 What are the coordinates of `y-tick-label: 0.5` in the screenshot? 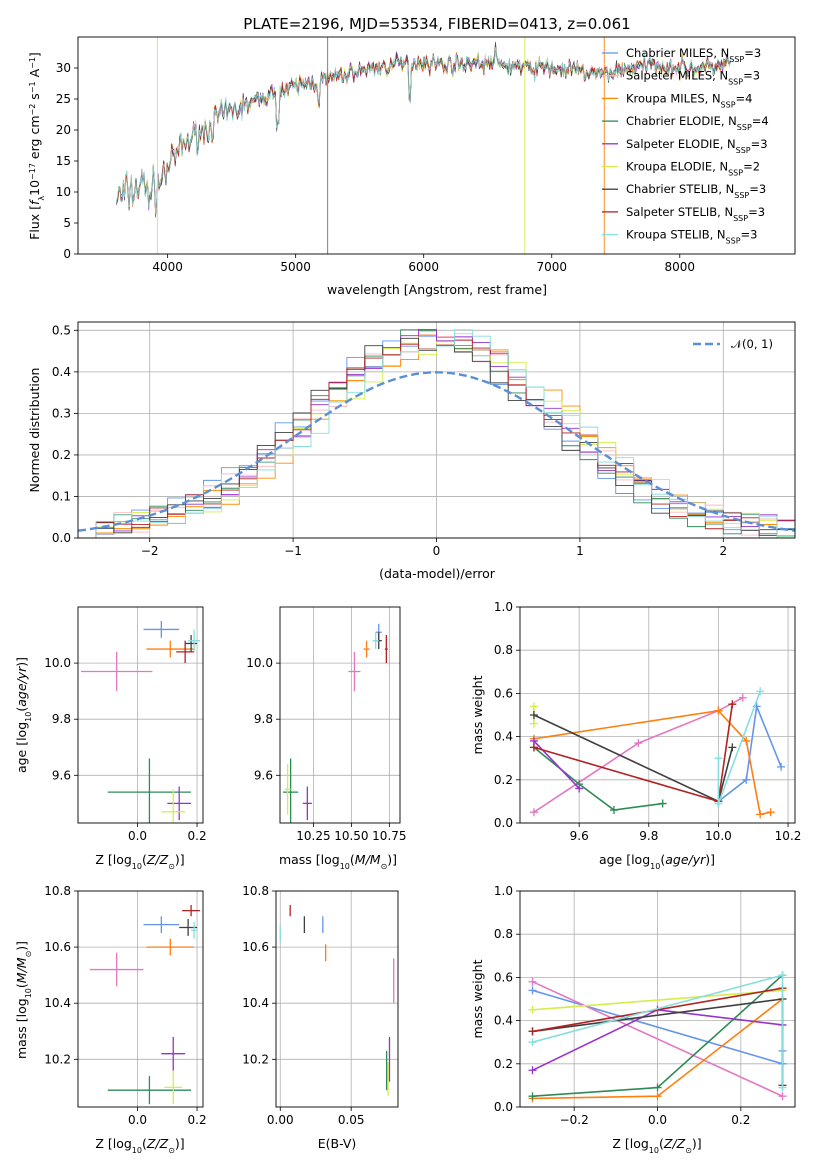 It's located at (61, 330).